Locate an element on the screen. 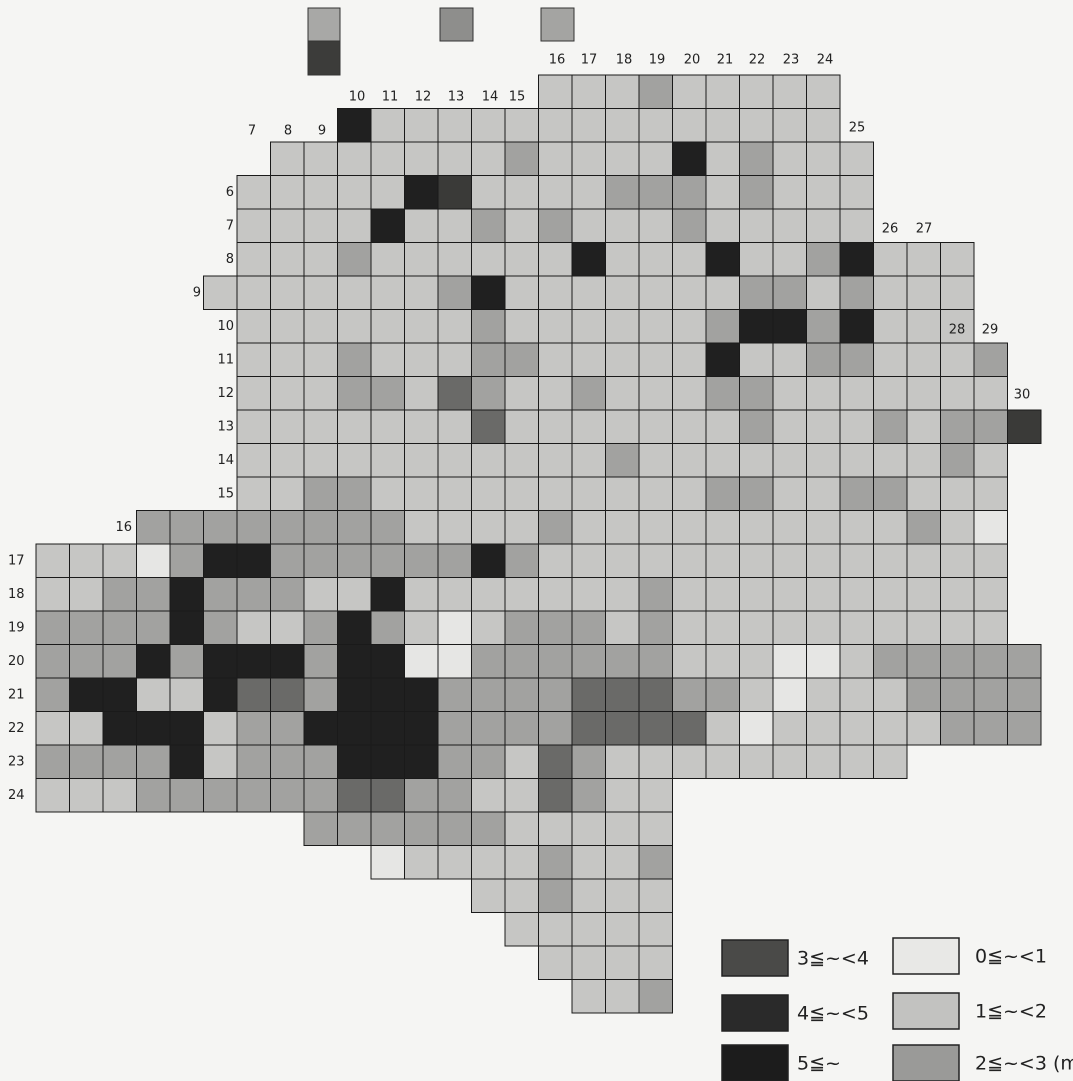 This screenshot has height=1081, width=1073. column-label: 9 is located at coordinates (322, 131).